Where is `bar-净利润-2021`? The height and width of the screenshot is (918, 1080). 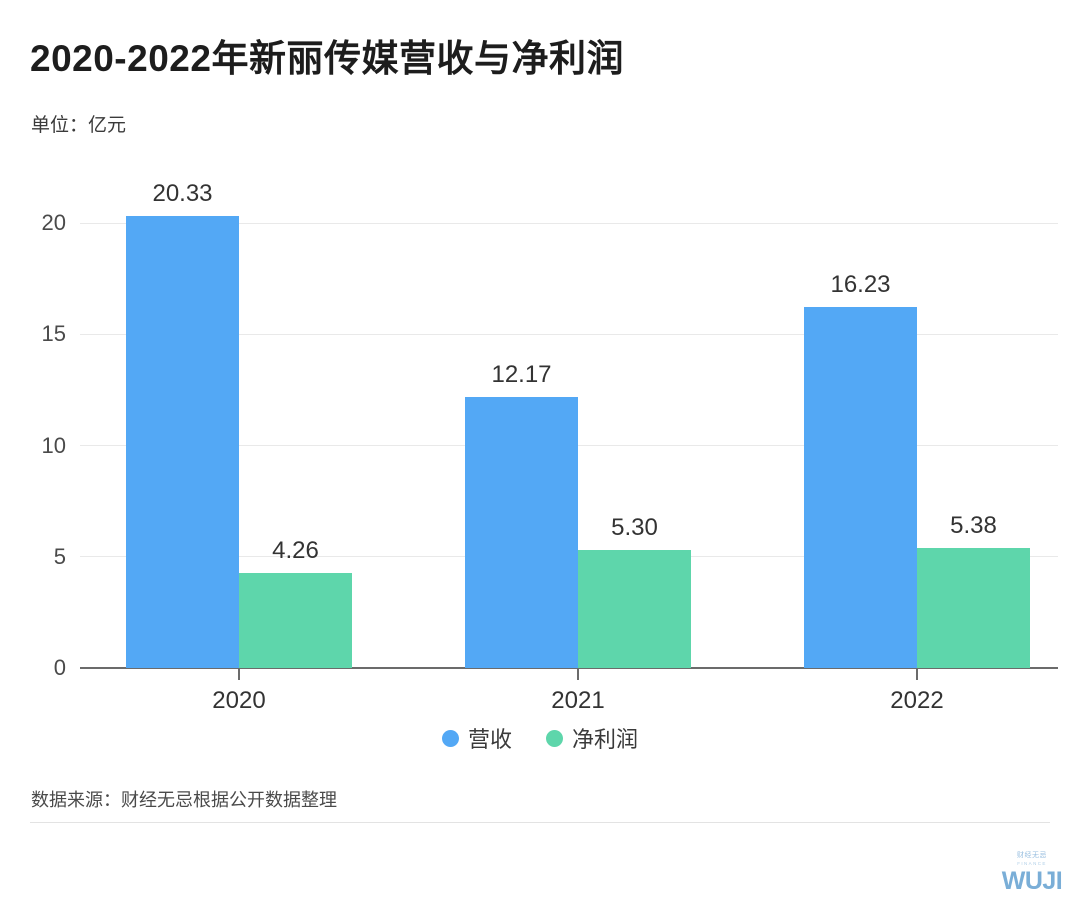
bar-净利润-2021 is located at coordinates (634, 609).